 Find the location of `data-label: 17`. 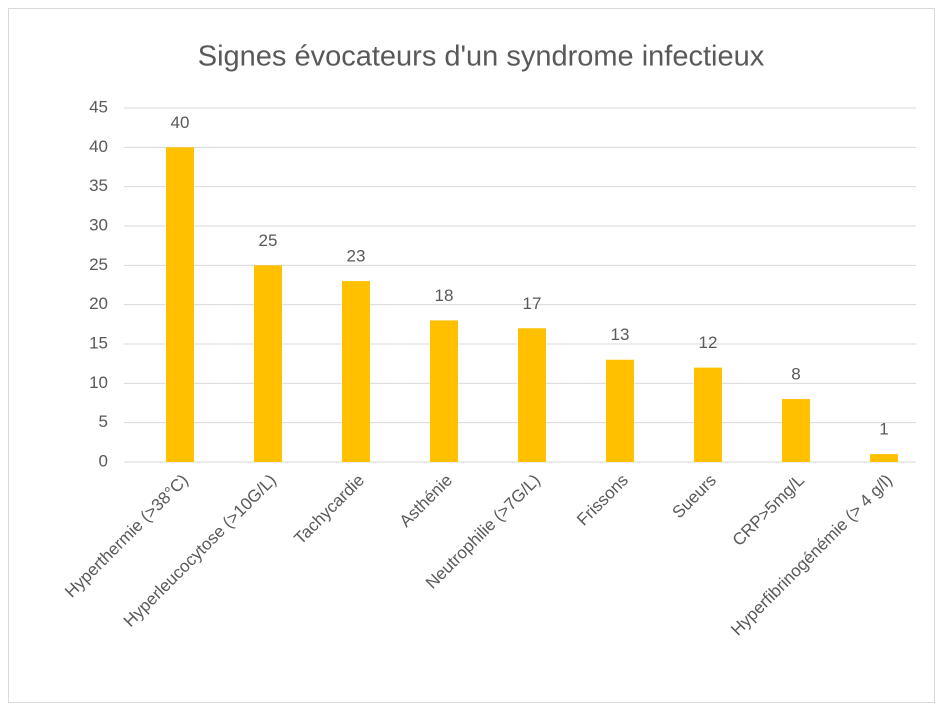

data-label: 17 is located at coordinates (532, 303).